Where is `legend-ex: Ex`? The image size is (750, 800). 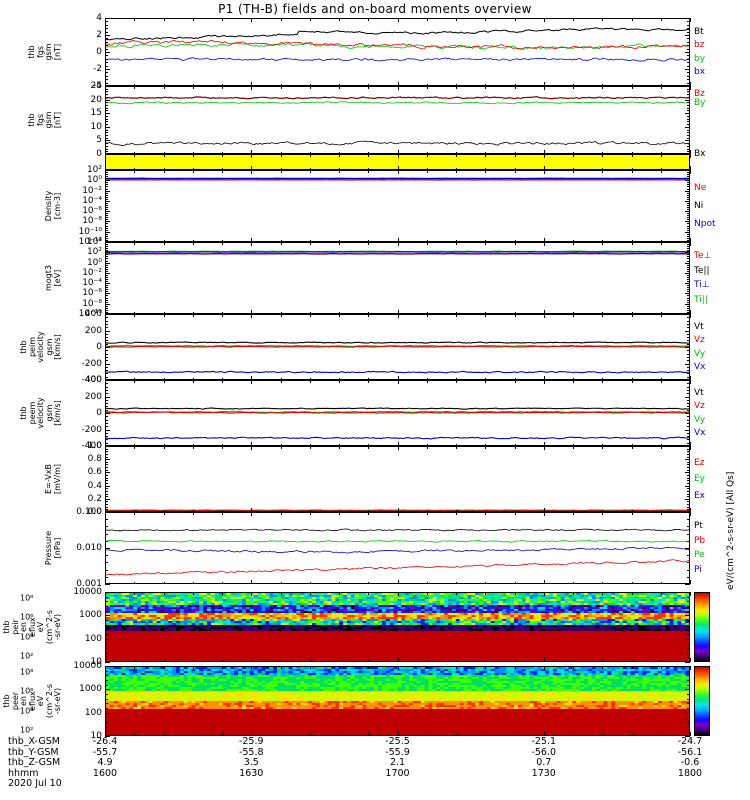 legend-ex: Ex is located at coordinates (700, 495).